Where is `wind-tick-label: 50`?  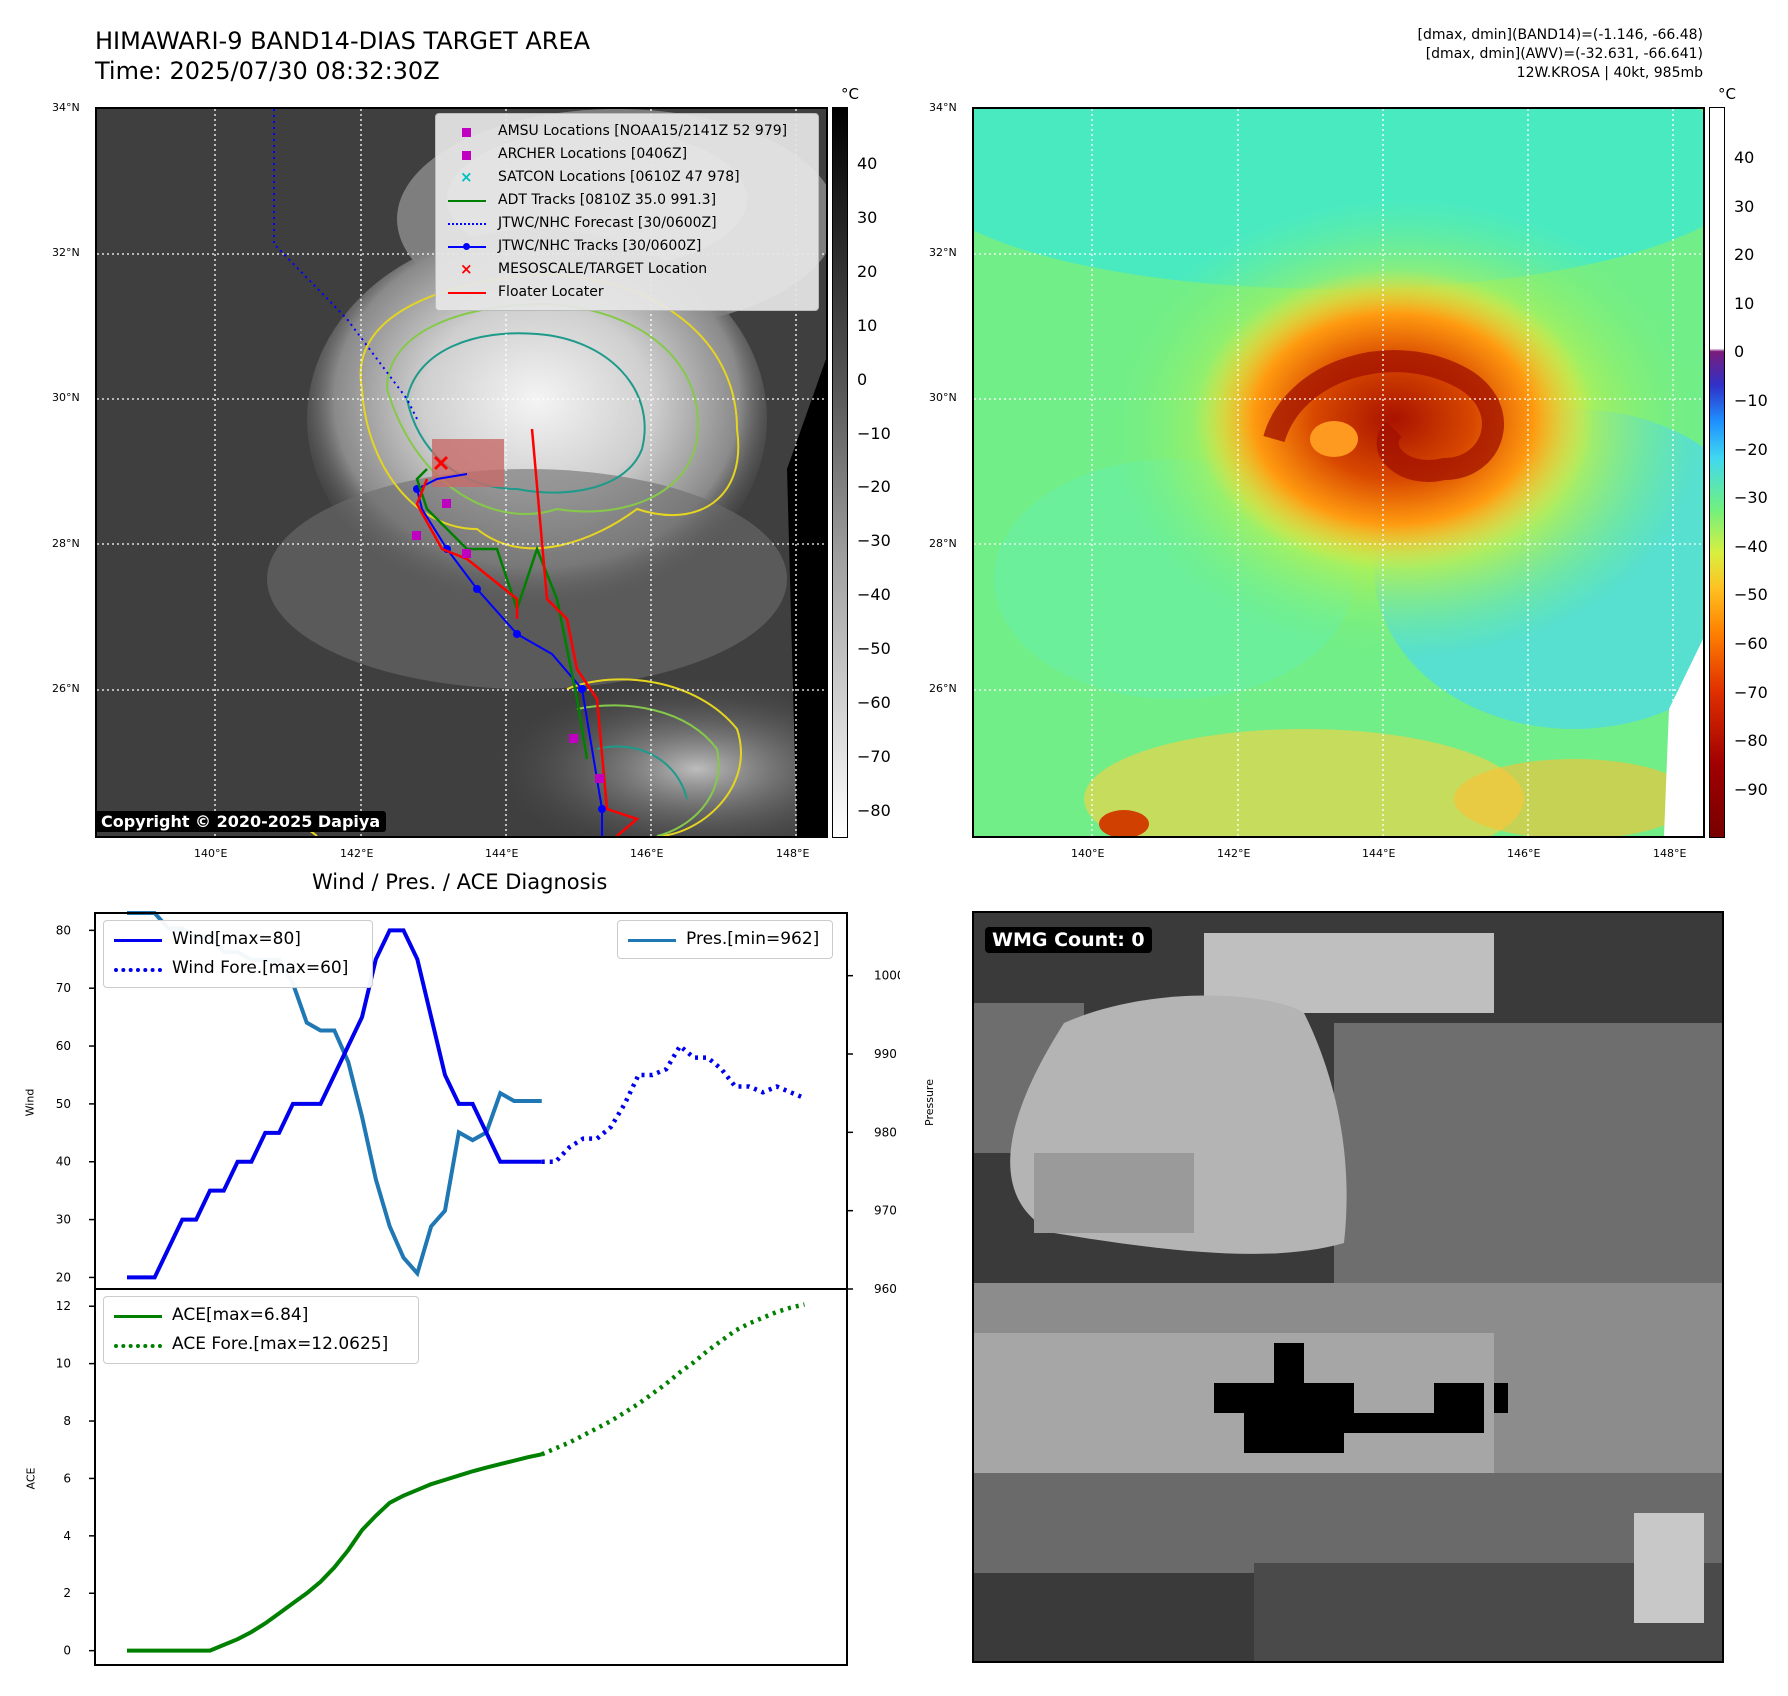
wind-tick-label: 50 is located at coordinates (63, 1104).